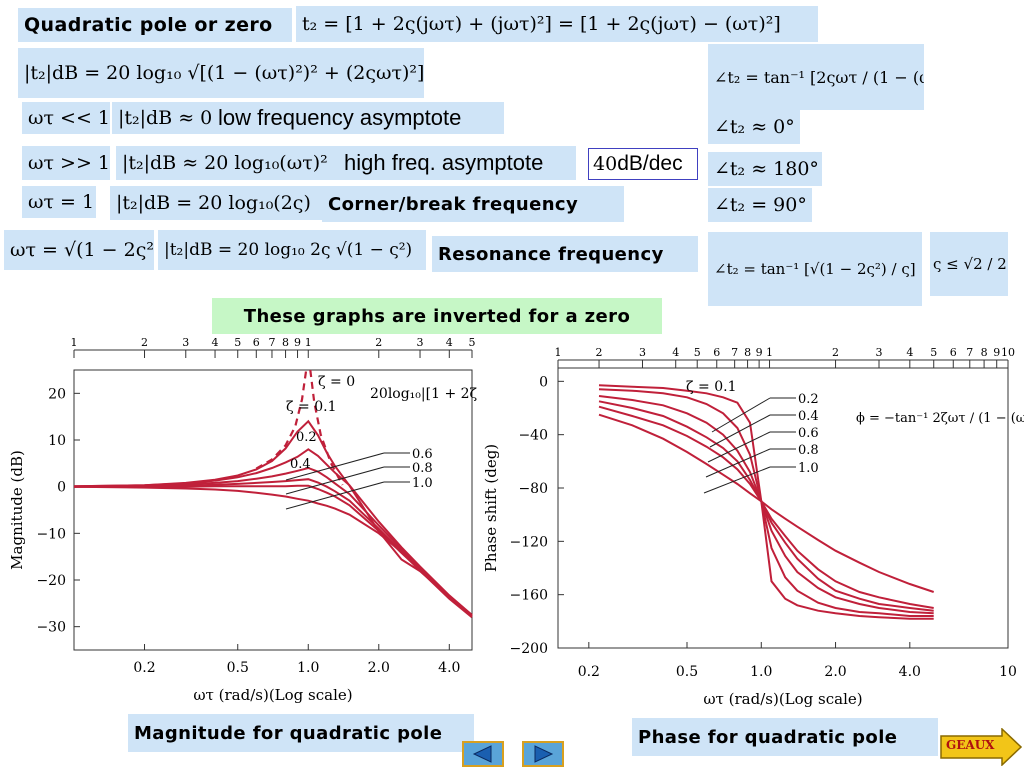 Image resolution: width=1024 pixels, height=770 pixels. What do you see at coordinates (529, 542) in the screenshot?
I see `y-tick-label: −120` at bounding box center [529, 542].